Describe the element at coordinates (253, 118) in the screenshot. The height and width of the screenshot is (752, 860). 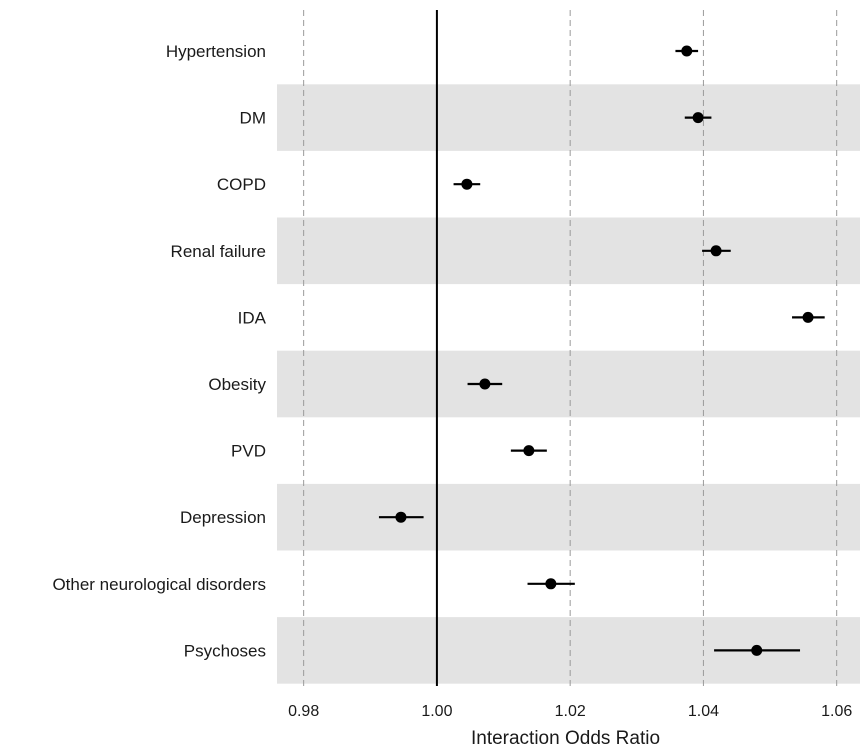
I see `y-axis-label: DM` at that location.